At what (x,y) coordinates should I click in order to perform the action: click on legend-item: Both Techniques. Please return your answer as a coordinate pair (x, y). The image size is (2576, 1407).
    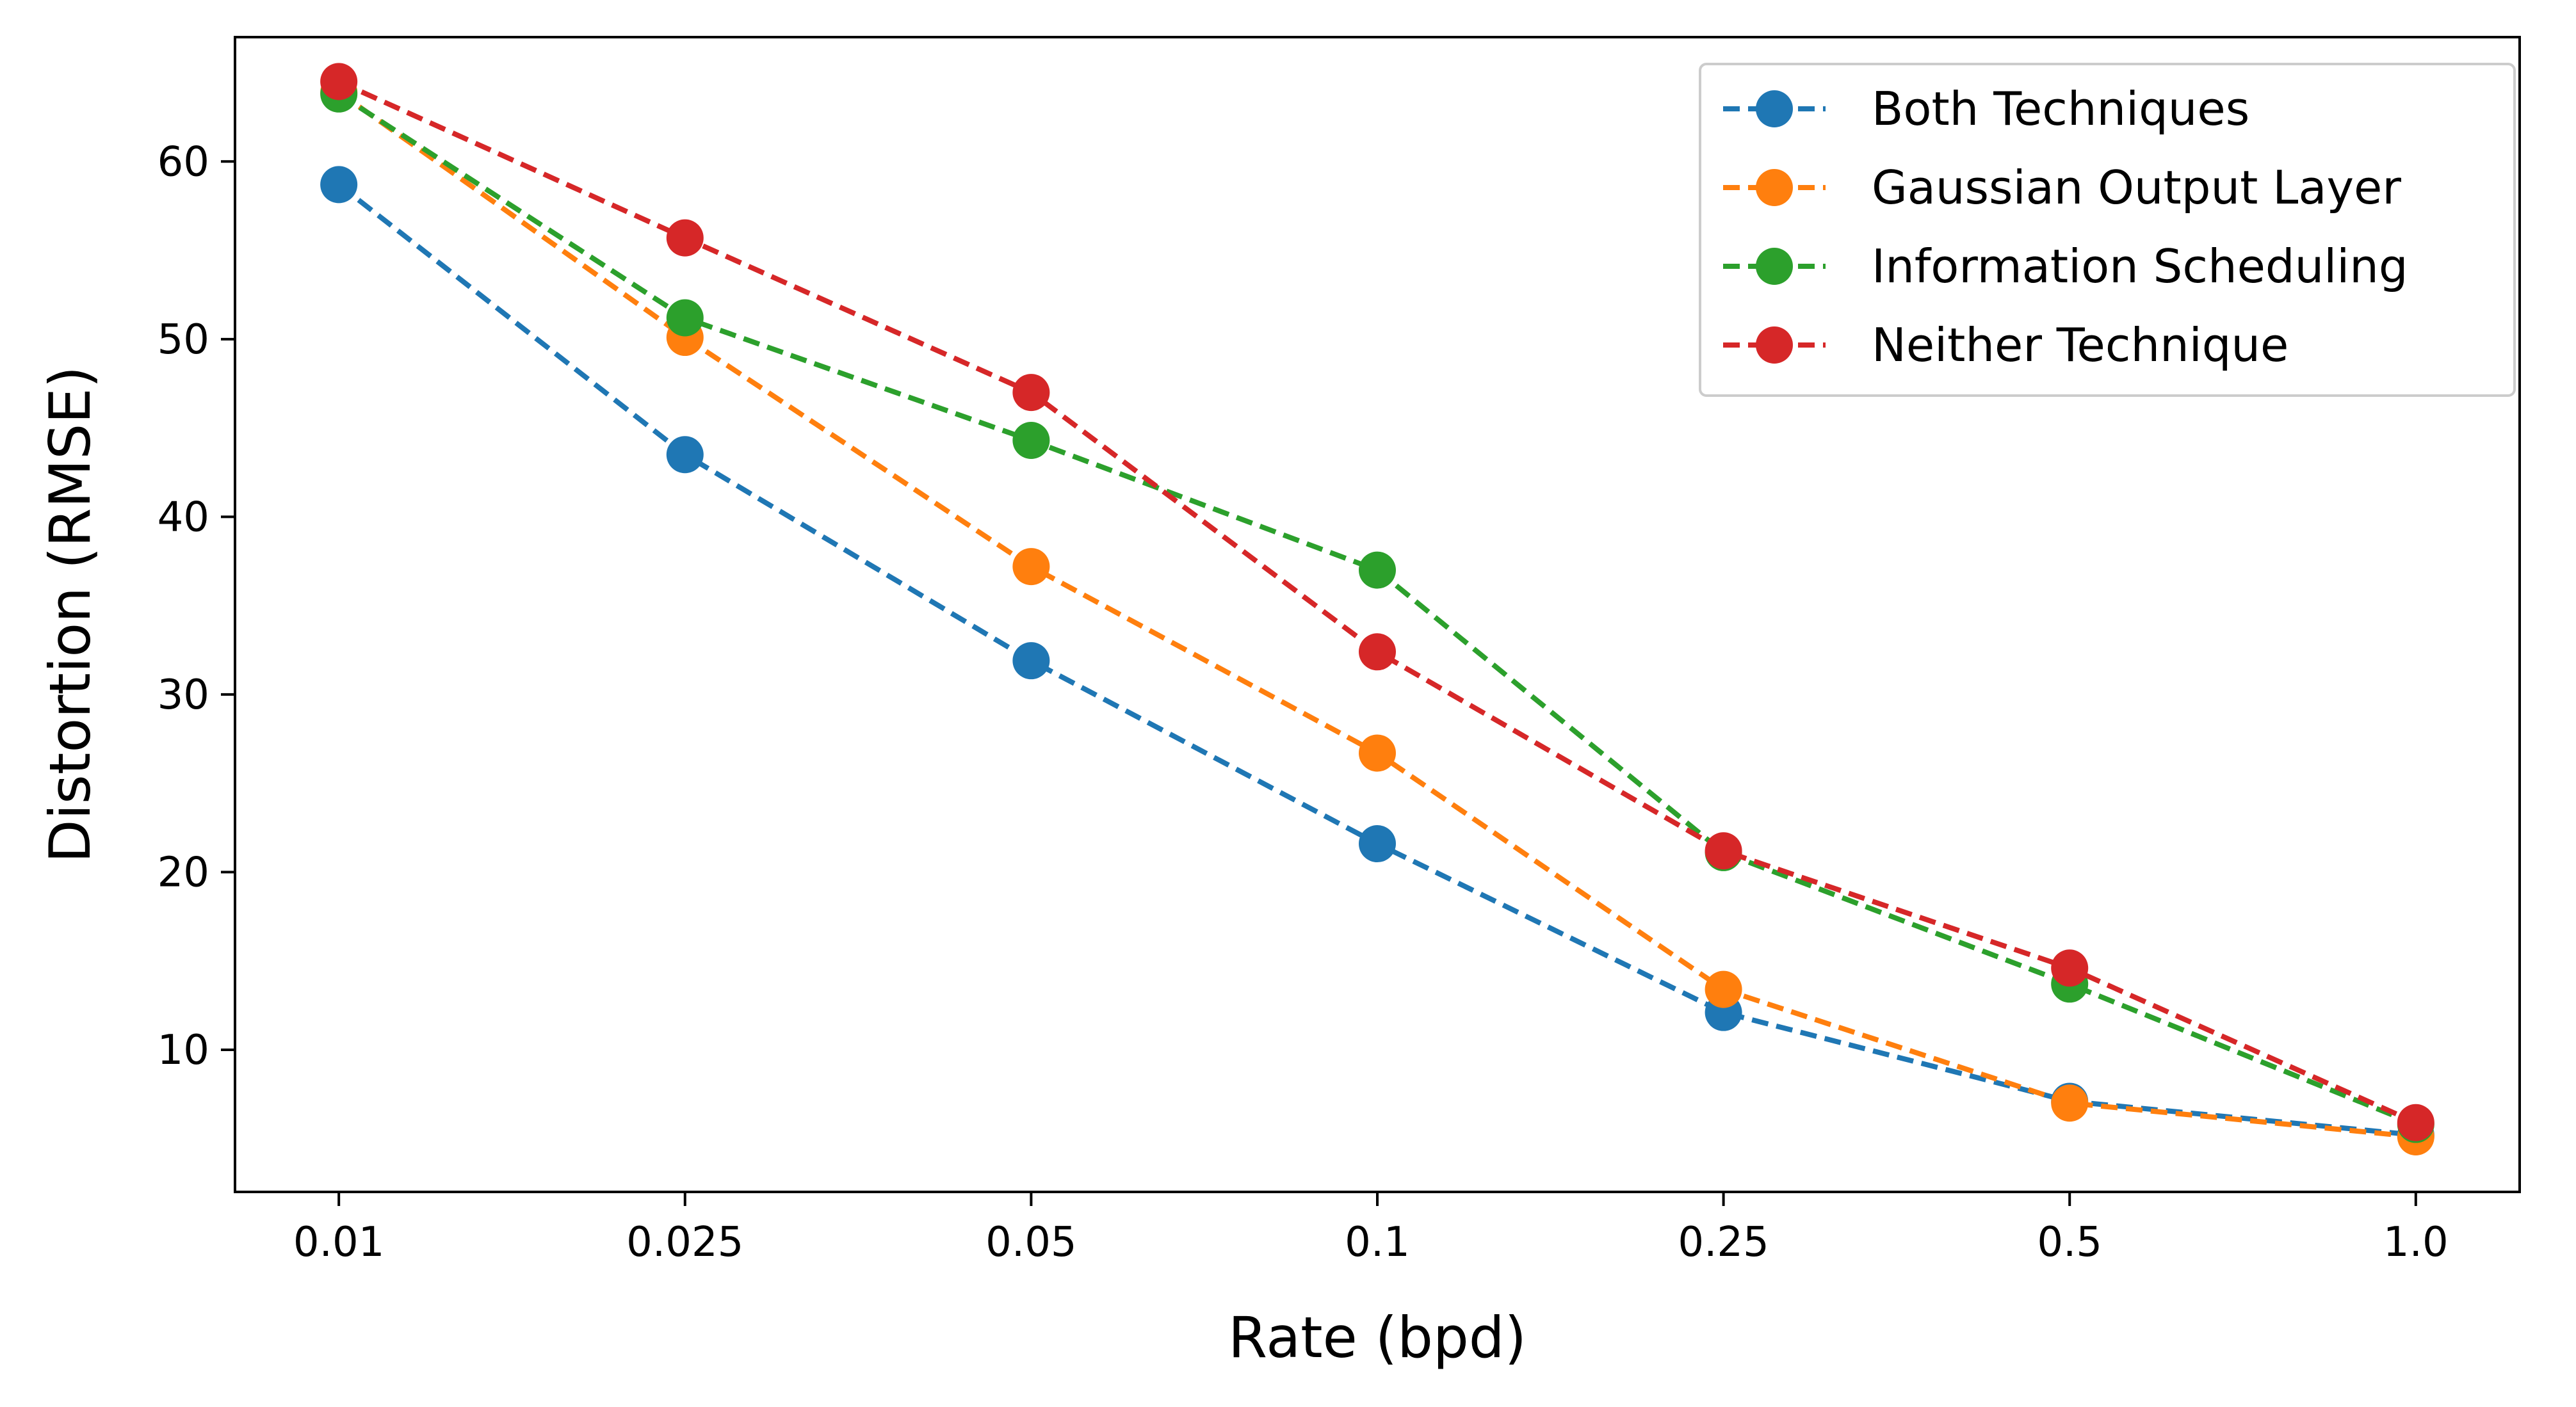
    Looking at the image, I should click on (1986, 109).